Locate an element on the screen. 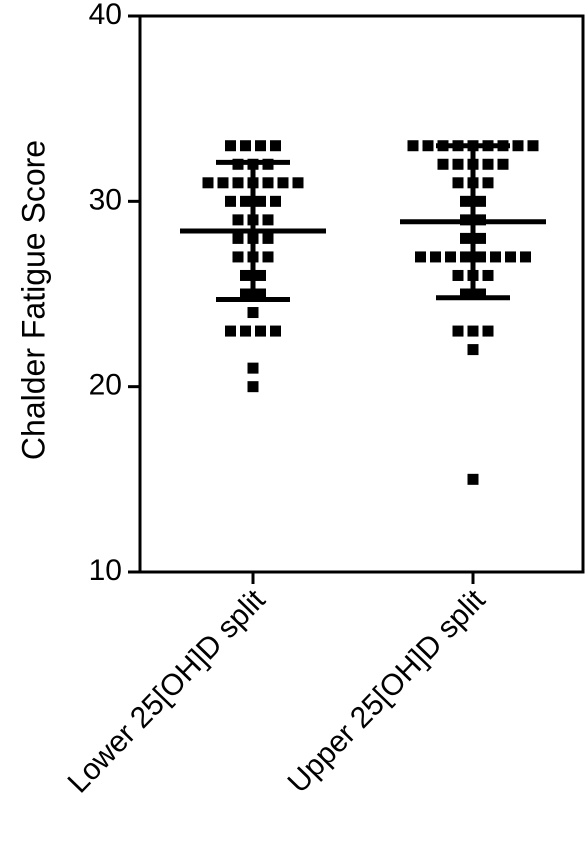  y-tick-label: 30 is located at coordinates (105, 199).